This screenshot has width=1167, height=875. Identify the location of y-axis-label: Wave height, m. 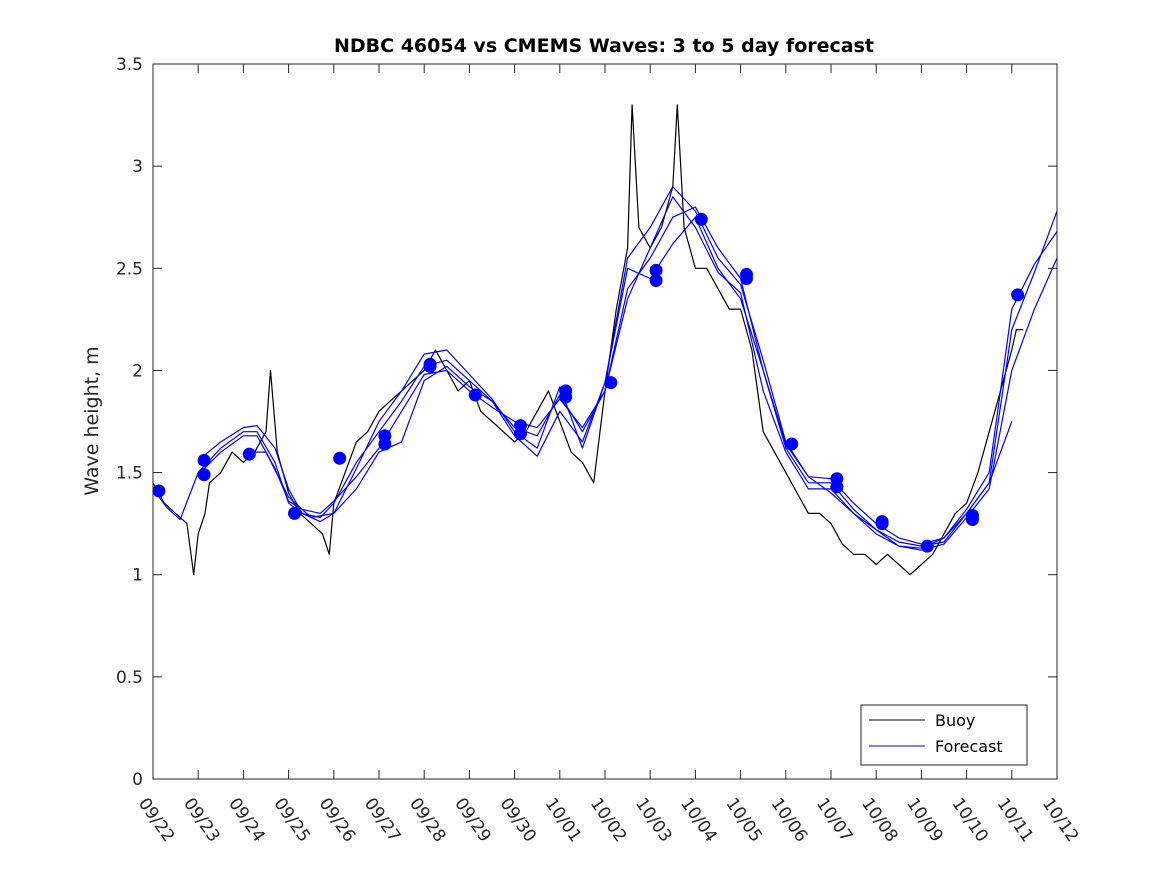
(92, 420).